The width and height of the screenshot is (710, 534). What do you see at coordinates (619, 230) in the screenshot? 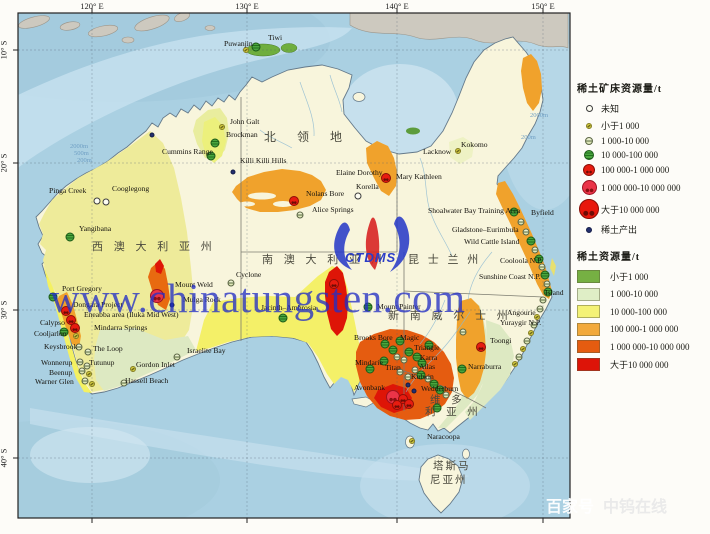
I see `legend-item-label: 稀土产出` at bounding box center [619, 230].